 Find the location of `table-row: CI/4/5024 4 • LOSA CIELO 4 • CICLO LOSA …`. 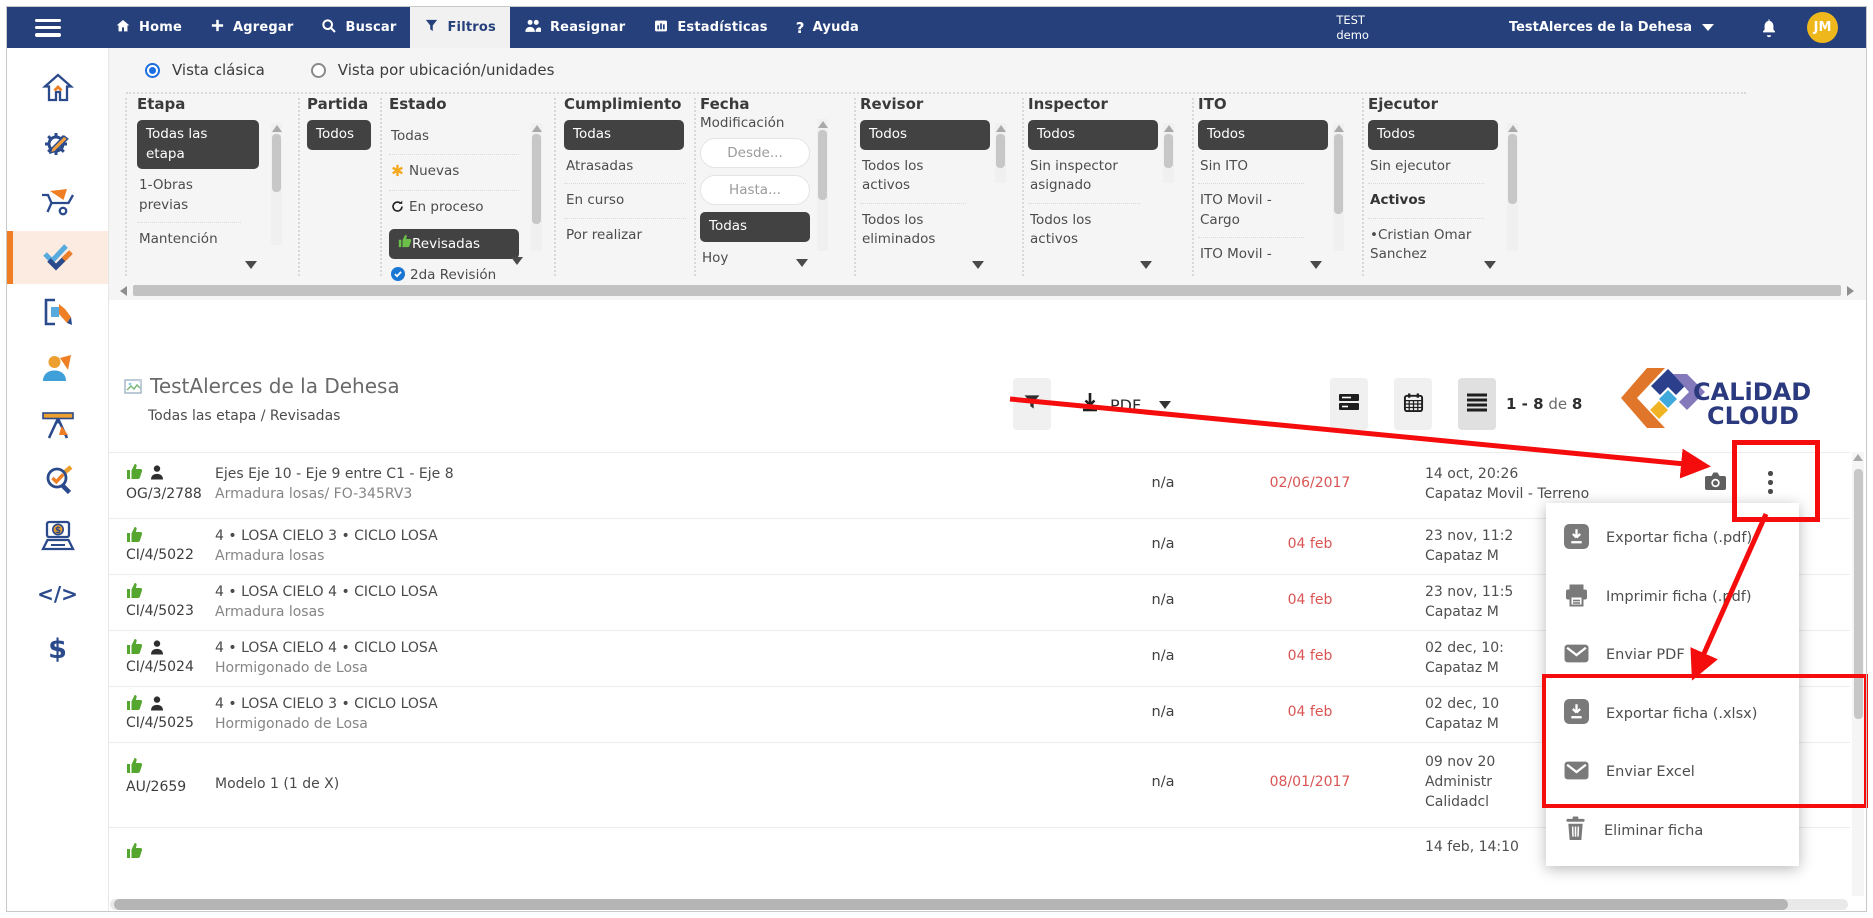

table-row: CI/4/5024 4 • LOSA CIELO 4 • CICLO LOSA … is located at coordinates (979, 658).